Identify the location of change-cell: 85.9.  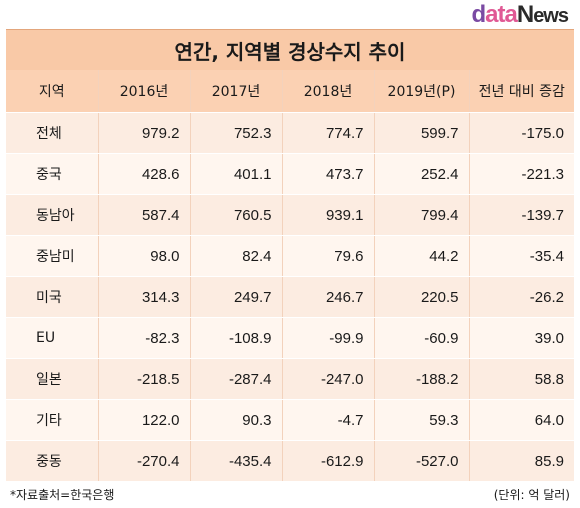
(521, 461).